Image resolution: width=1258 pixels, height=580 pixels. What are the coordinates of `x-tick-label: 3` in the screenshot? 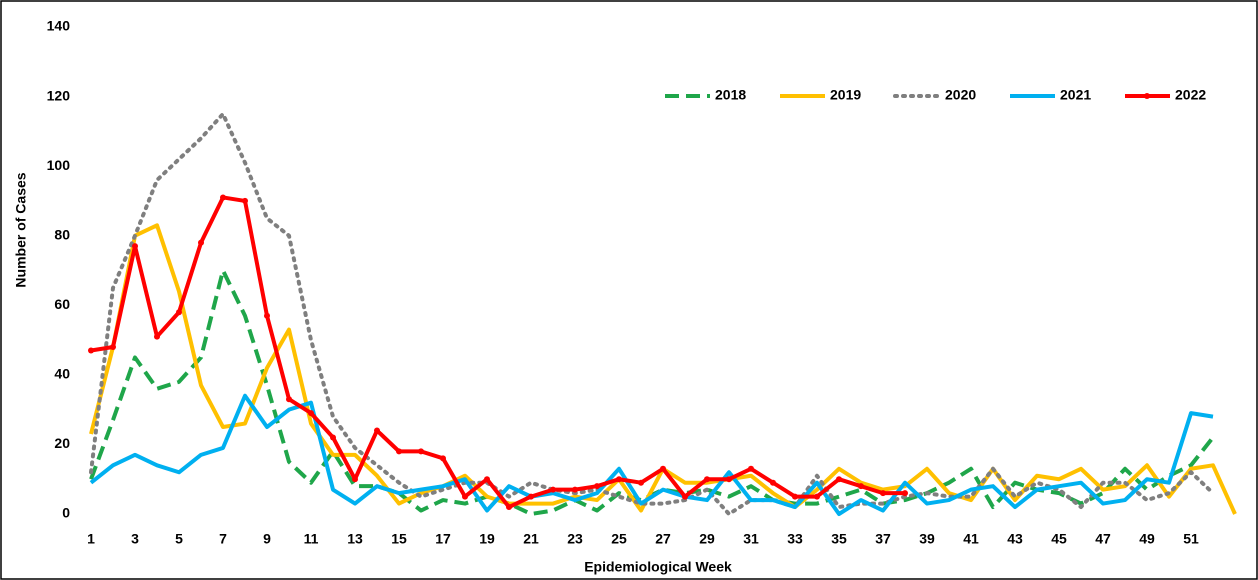 It's located at (135, 539).